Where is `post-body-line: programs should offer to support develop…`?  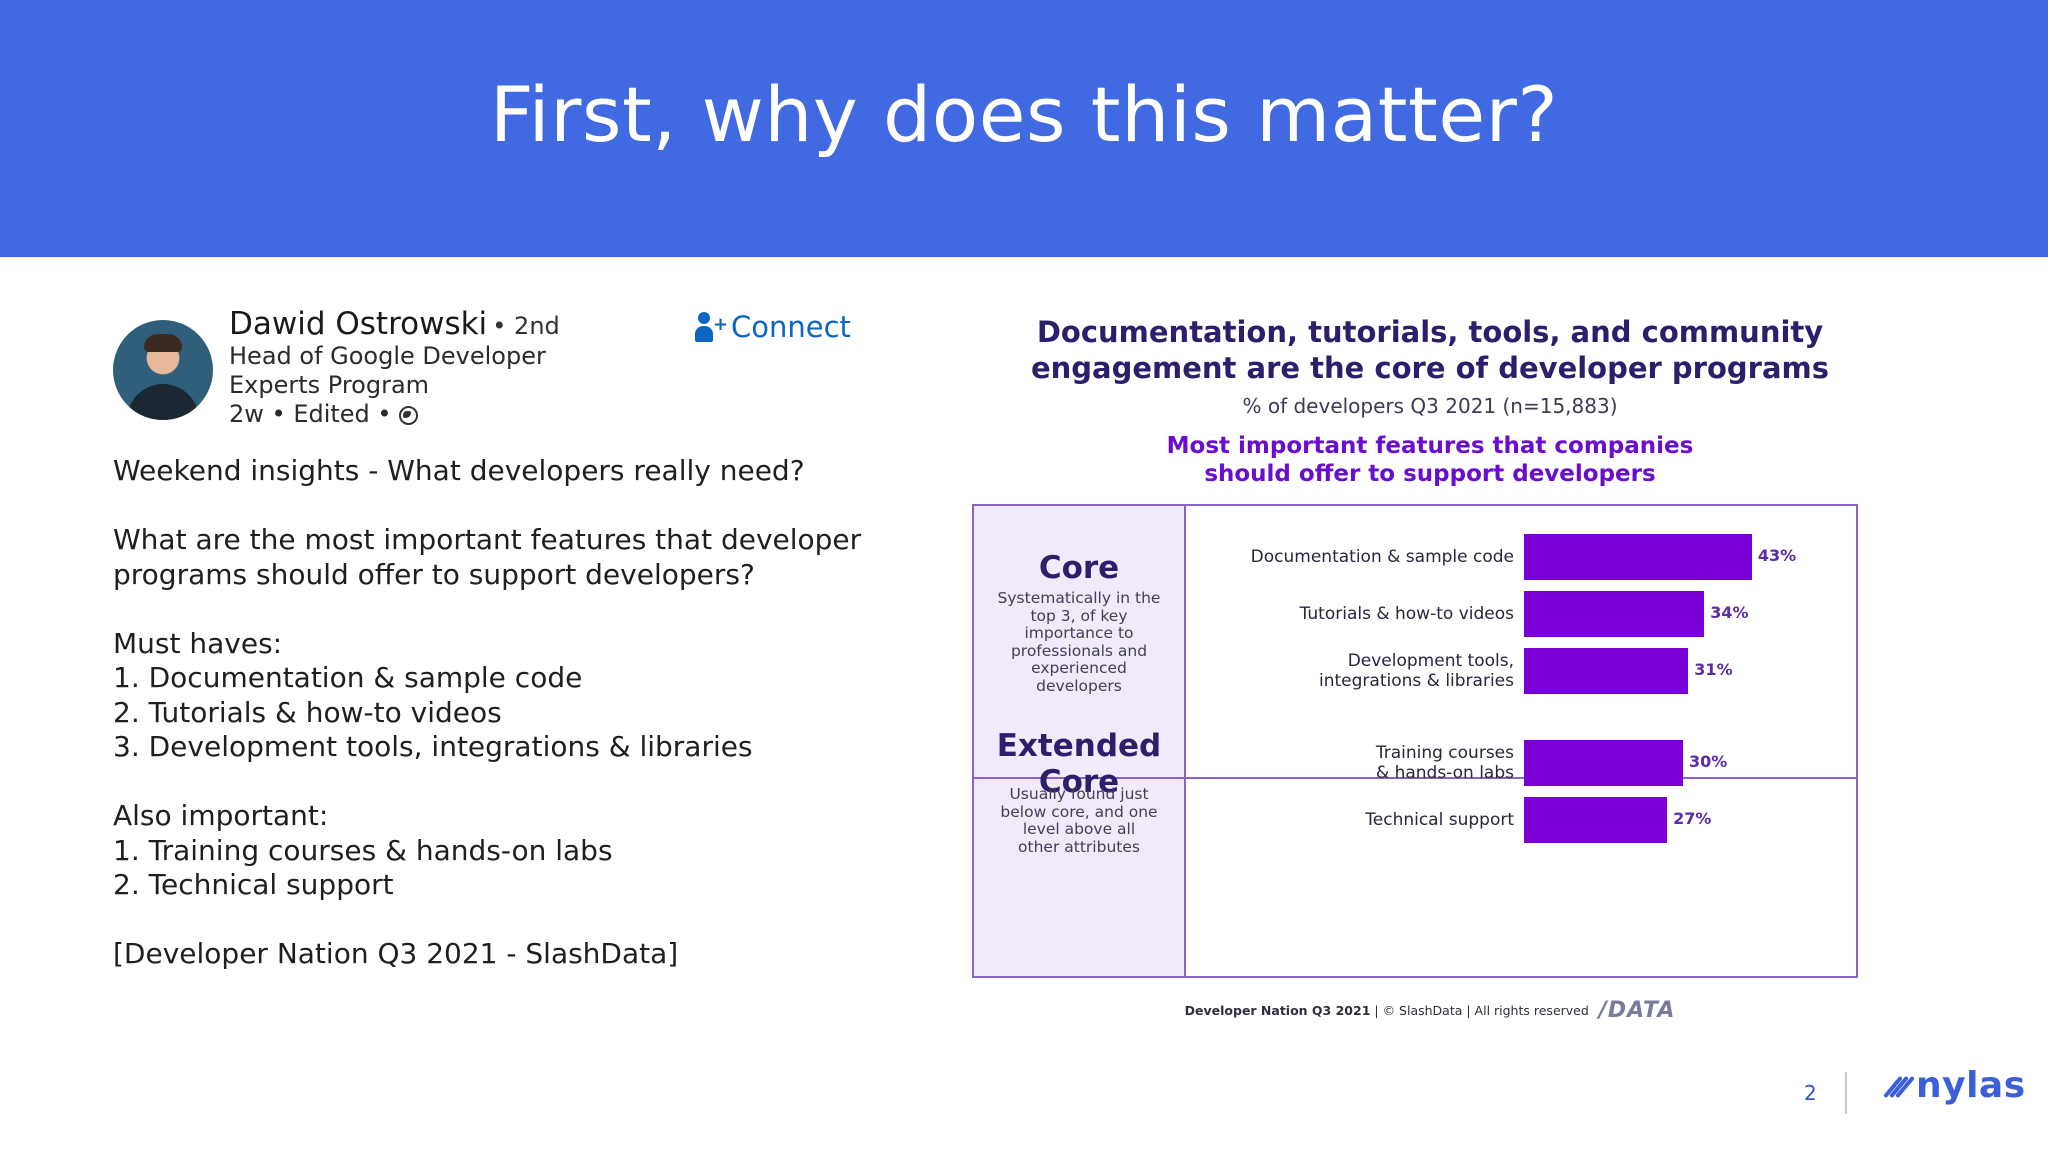
post-body-line: programs should offer to support develop… is located at coordinates (434, 574).